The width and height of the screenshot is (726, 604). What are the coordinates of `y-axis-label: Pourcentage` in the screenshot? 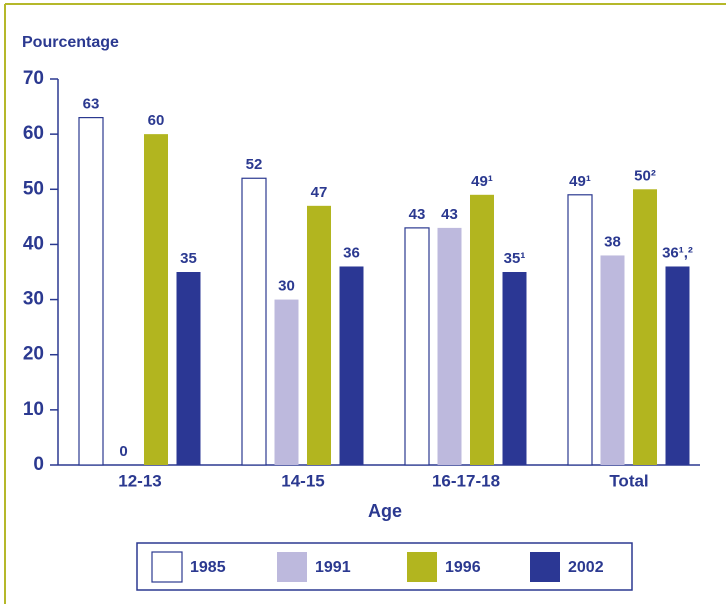 It's located at (70, 42).